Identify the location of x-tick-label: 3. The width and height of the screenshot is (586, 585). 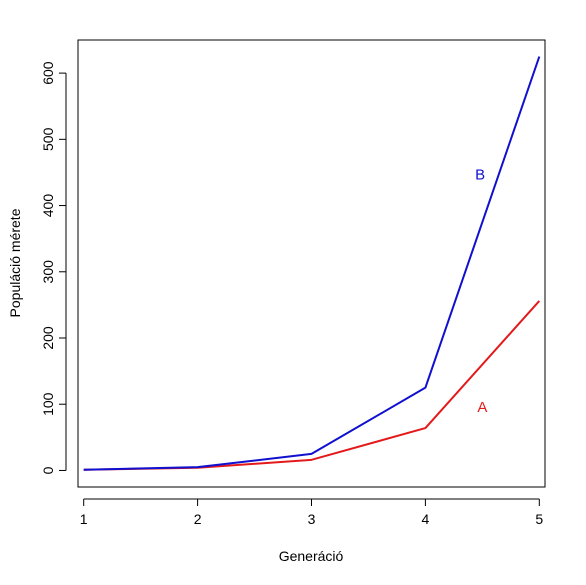
(312, 519).